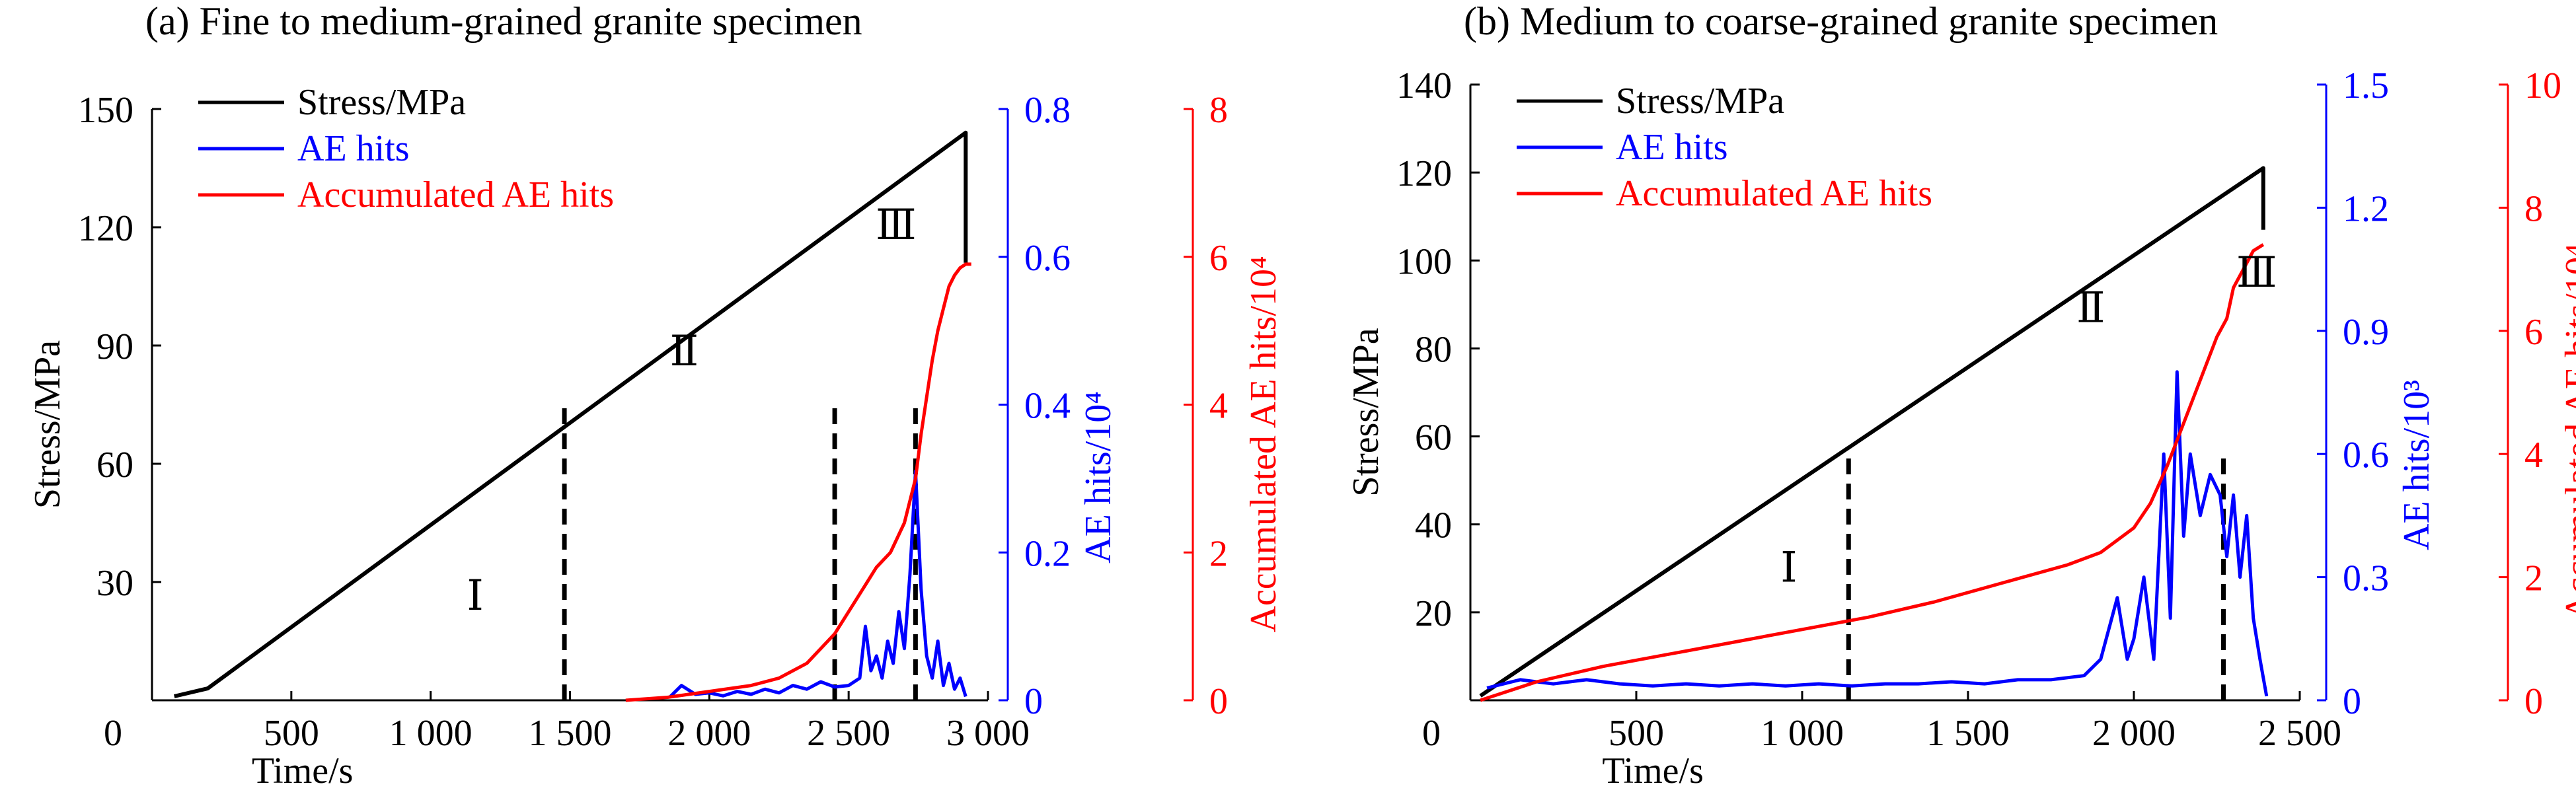 Image resolution: width=2576 pixels, height=804 pixels. I want to click on left-tick-label: 140, so click(1424, 85).